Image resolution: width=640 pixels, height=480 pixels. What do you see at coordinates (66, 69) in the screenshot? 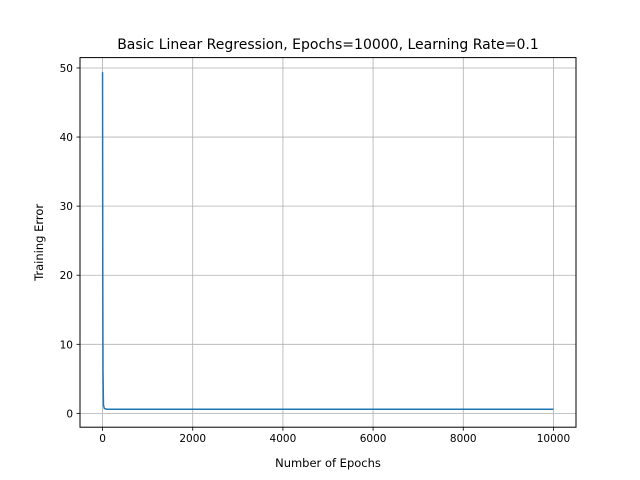
I see `y-tick-label: 50` at bounding box center [66, 69].